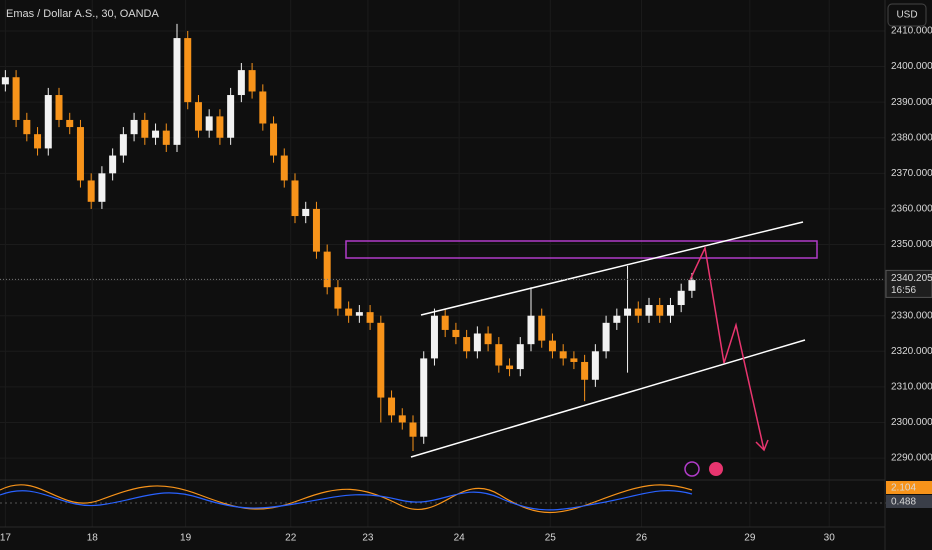 Image resolution: width=932 pixels, height=550 pixels. Describe the element at coordinates (186, 538) in the screenshot. I see `x-tick-label: 19` at that location.